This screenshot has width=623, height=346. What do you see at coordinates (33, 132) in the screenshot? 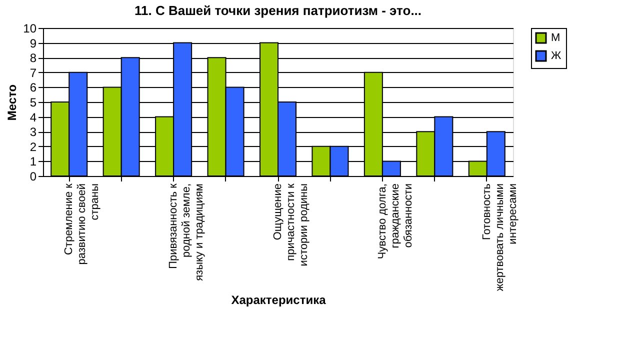
I see `y-tick-label: 3` at bounding box center [33, 132].